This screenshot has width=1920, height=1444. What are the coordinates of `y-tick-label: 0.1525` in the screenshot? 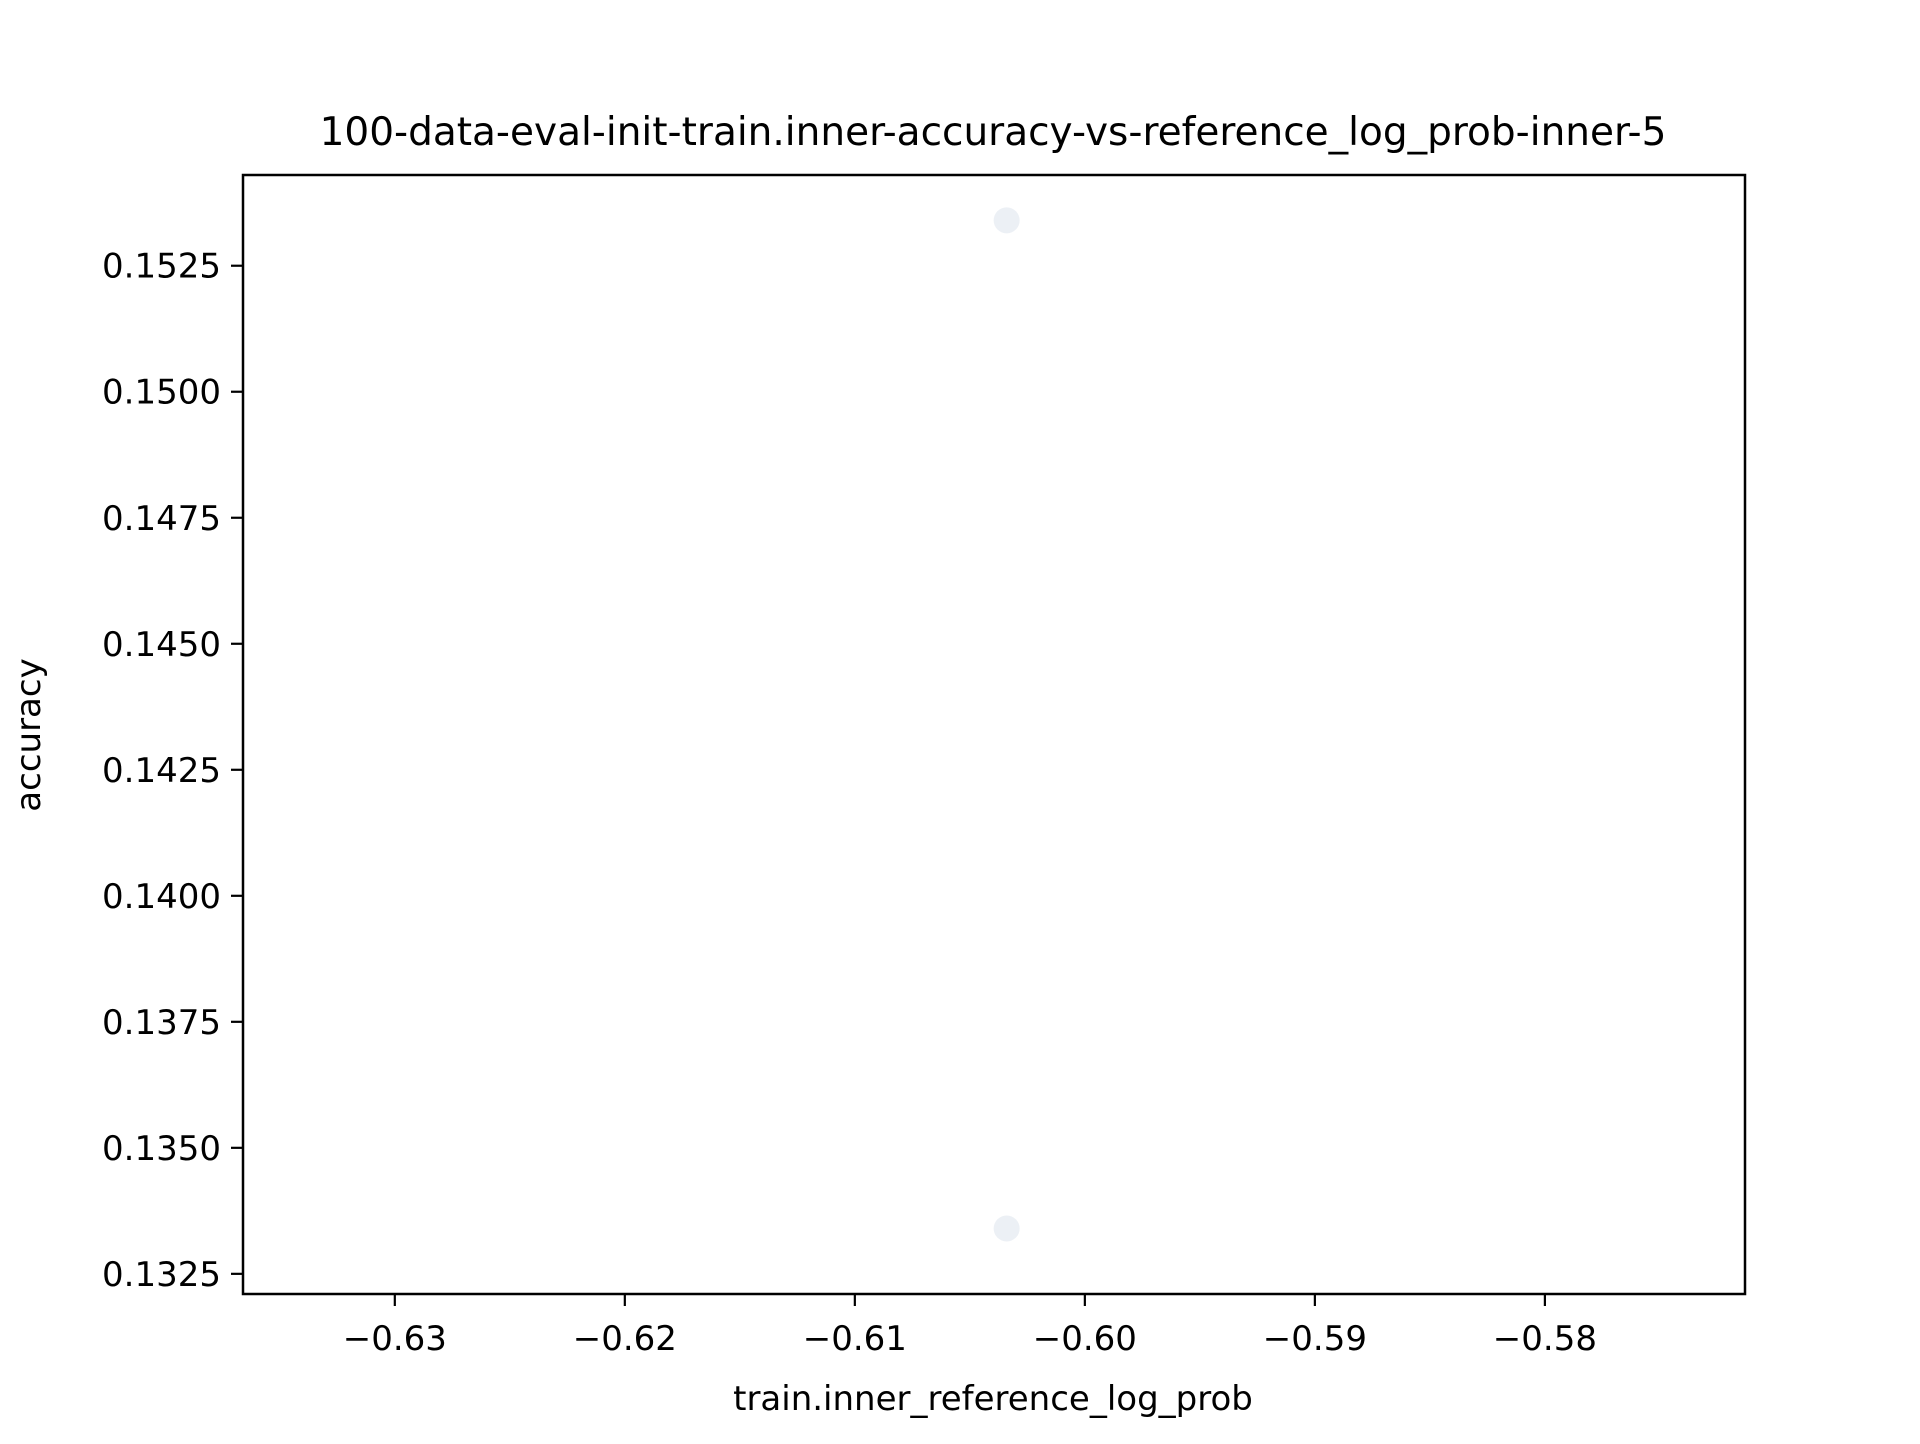 It's located at (161, 267).